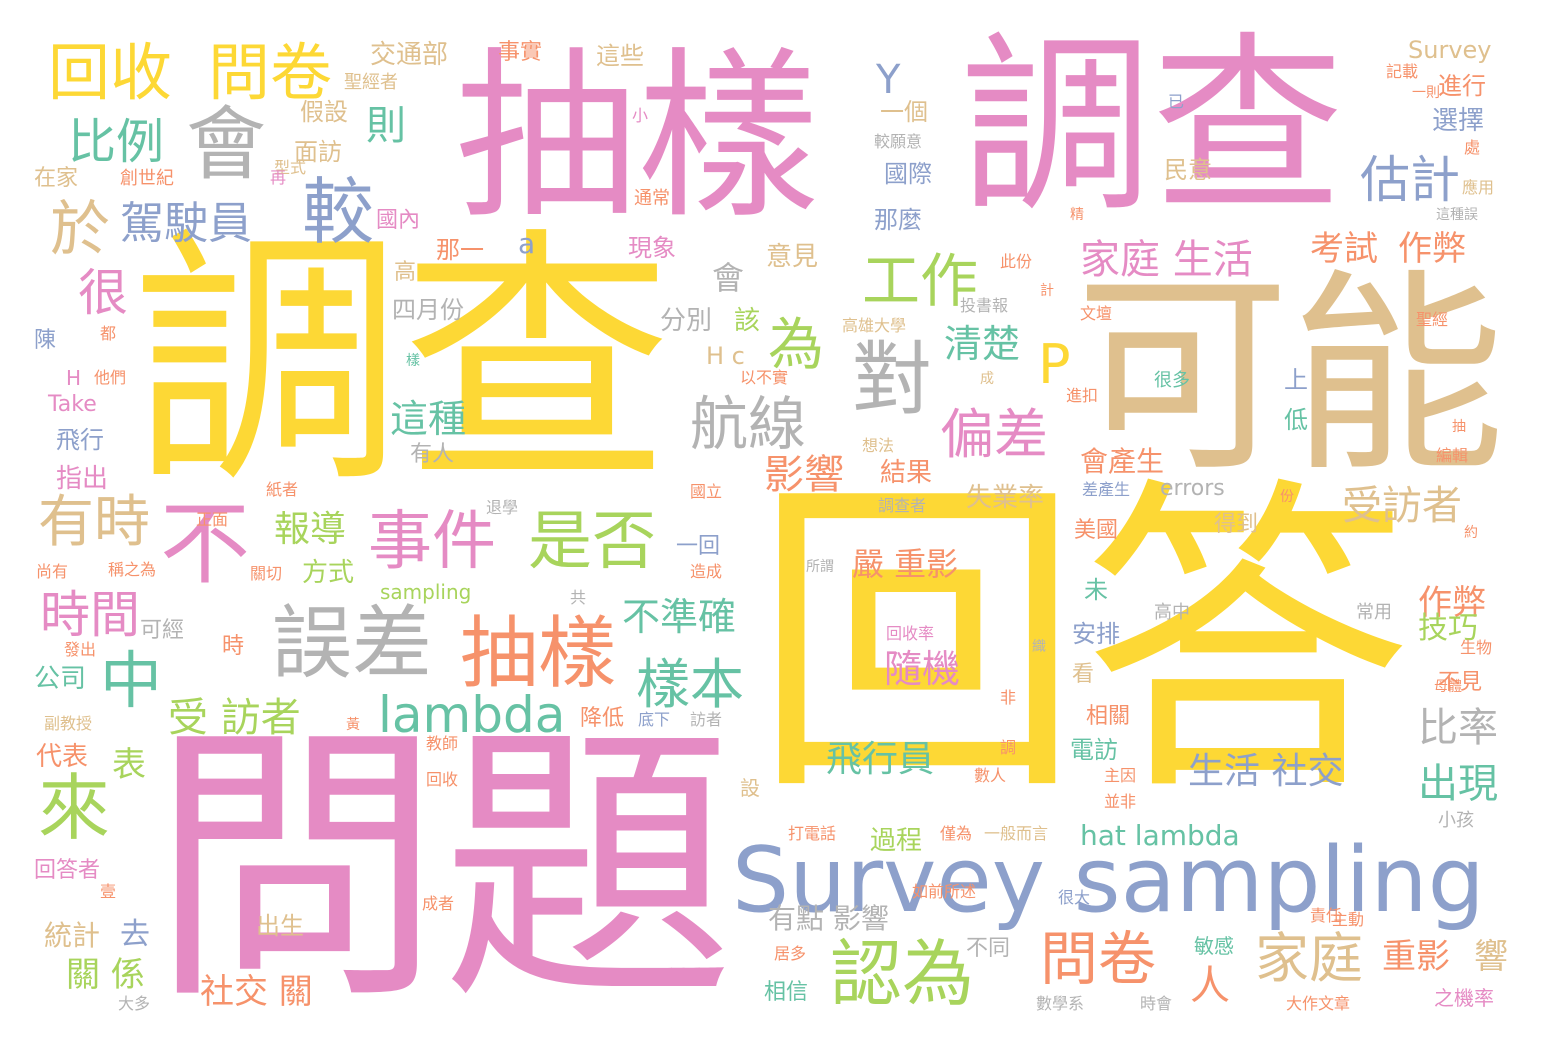 The height and width of the screenshot is (1052, 1548). What do you see at coordinates (108, 333) in the screenshot?
I see `word-都: 都` at bounding box center [108, 333].